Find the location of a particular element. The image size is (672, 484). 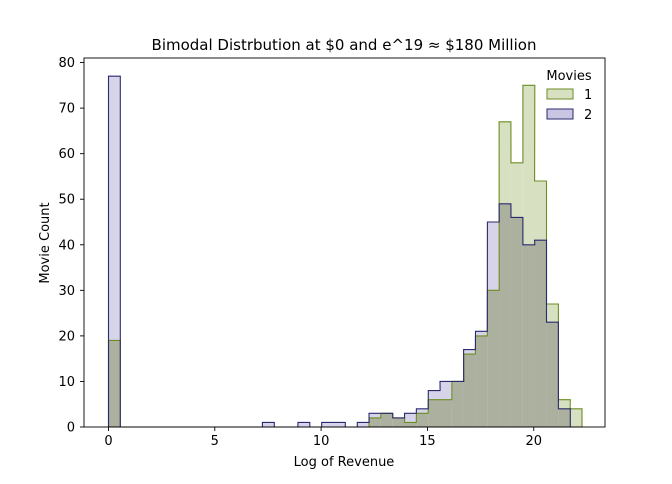

y-tick-label: 0 is located at coordinates (71, 428).